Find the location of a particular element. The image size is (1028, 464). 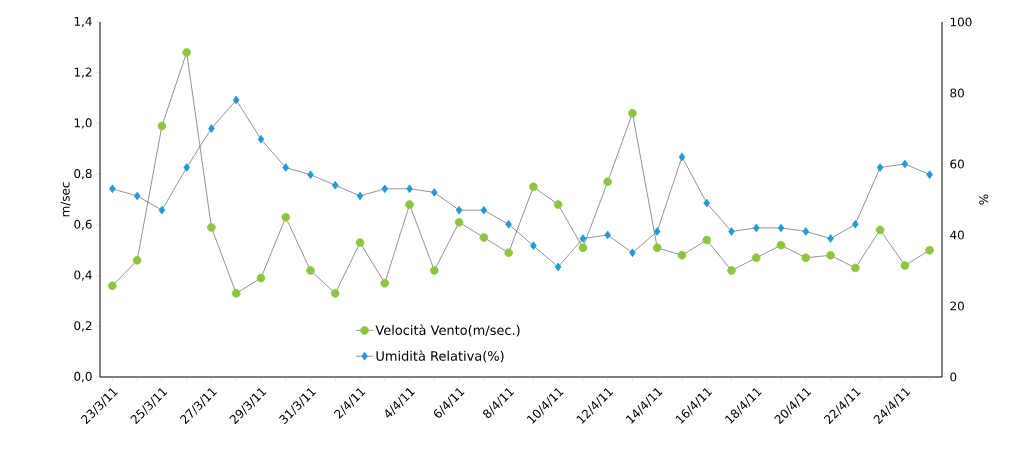

y-tick-label: 0,0 is located at coordinates (83, 377).